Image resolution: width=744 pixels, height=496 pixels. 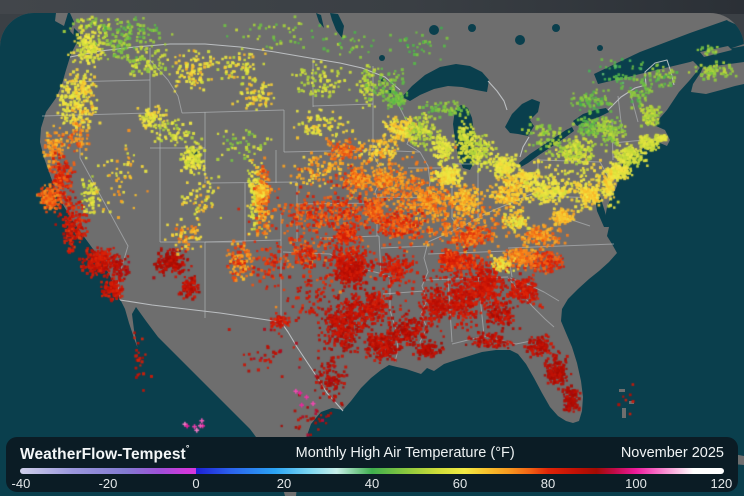 What do you see at coordinates (372, 7) in the screenshot?
I see `page-background-strip` at bounding box center [372, 7].